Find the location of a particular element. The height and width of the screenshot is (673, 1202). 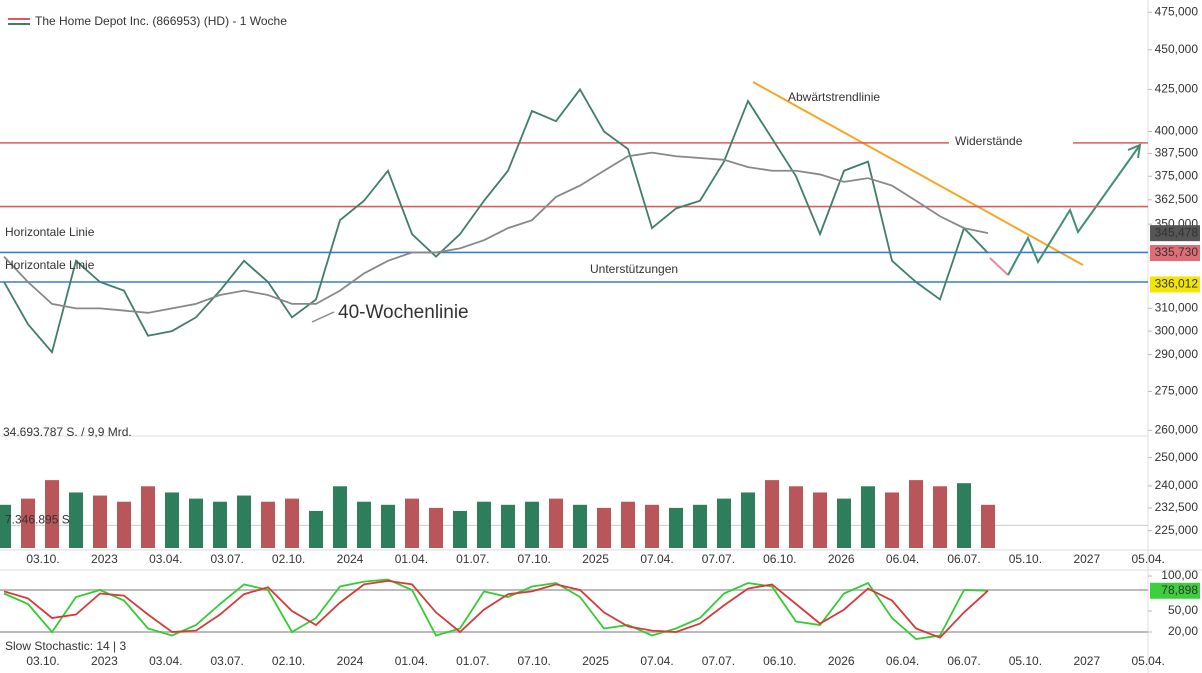

x-tick-label: 2026 is located at coordinates (841, 661).